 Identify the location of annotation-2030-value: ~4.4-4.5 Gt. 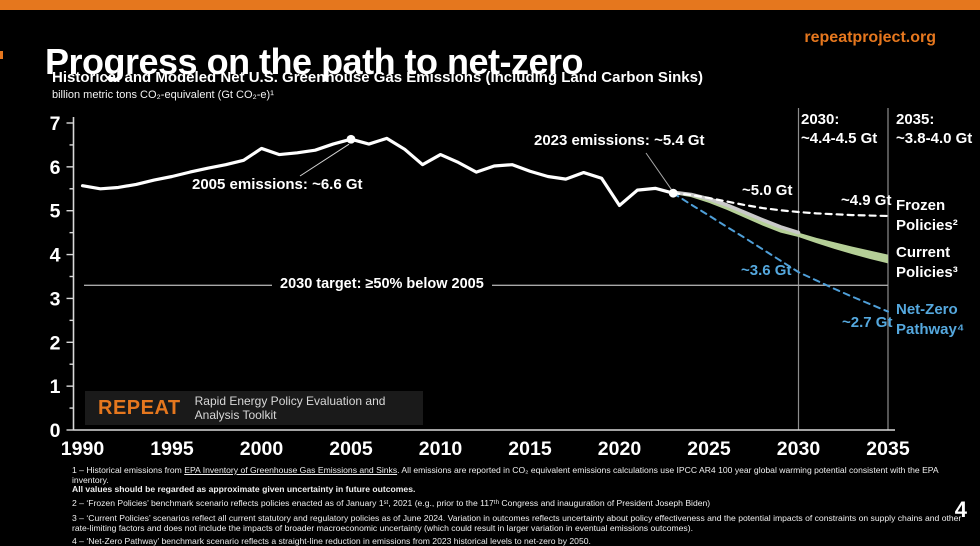
(839, 138).